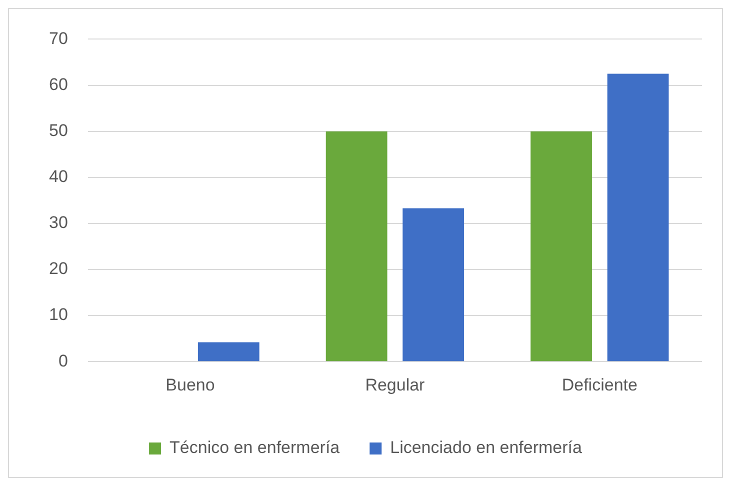  I want to click on y-tick-label: 60, so click(58, 84).